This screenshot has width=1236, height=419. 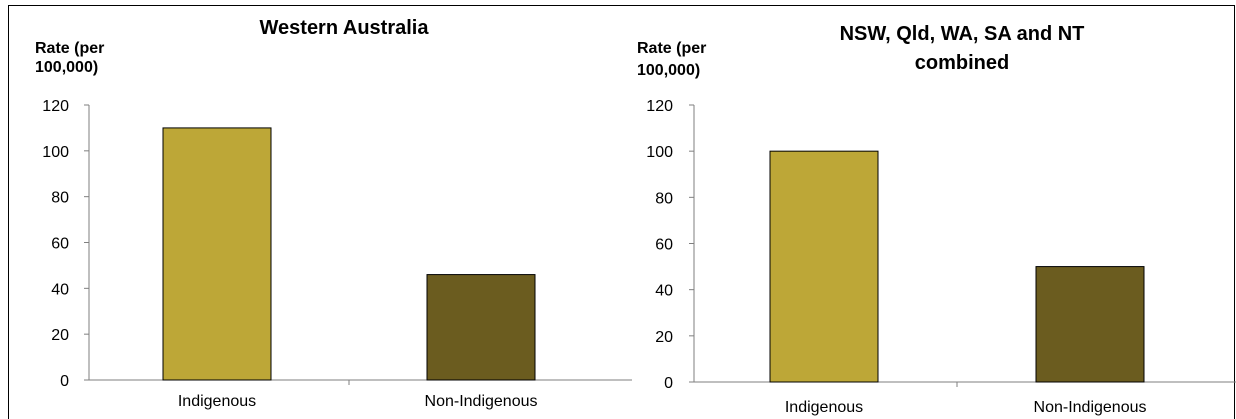 I want to click on chart1-x-category-label: Non-Indigenous, so click(x=481, y=401).